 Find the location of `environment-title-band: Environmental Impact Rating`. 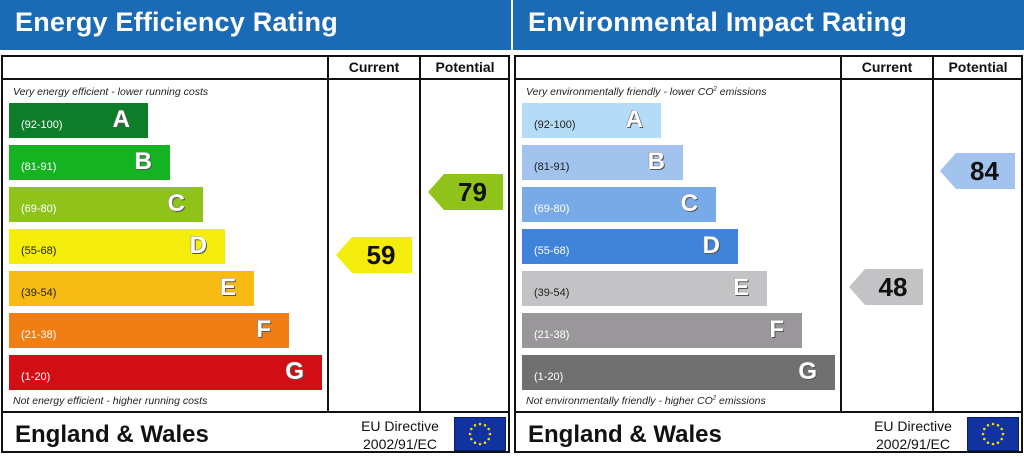

environment-title-band: Environmental Impact Rating is located at coordinates (768, 25).